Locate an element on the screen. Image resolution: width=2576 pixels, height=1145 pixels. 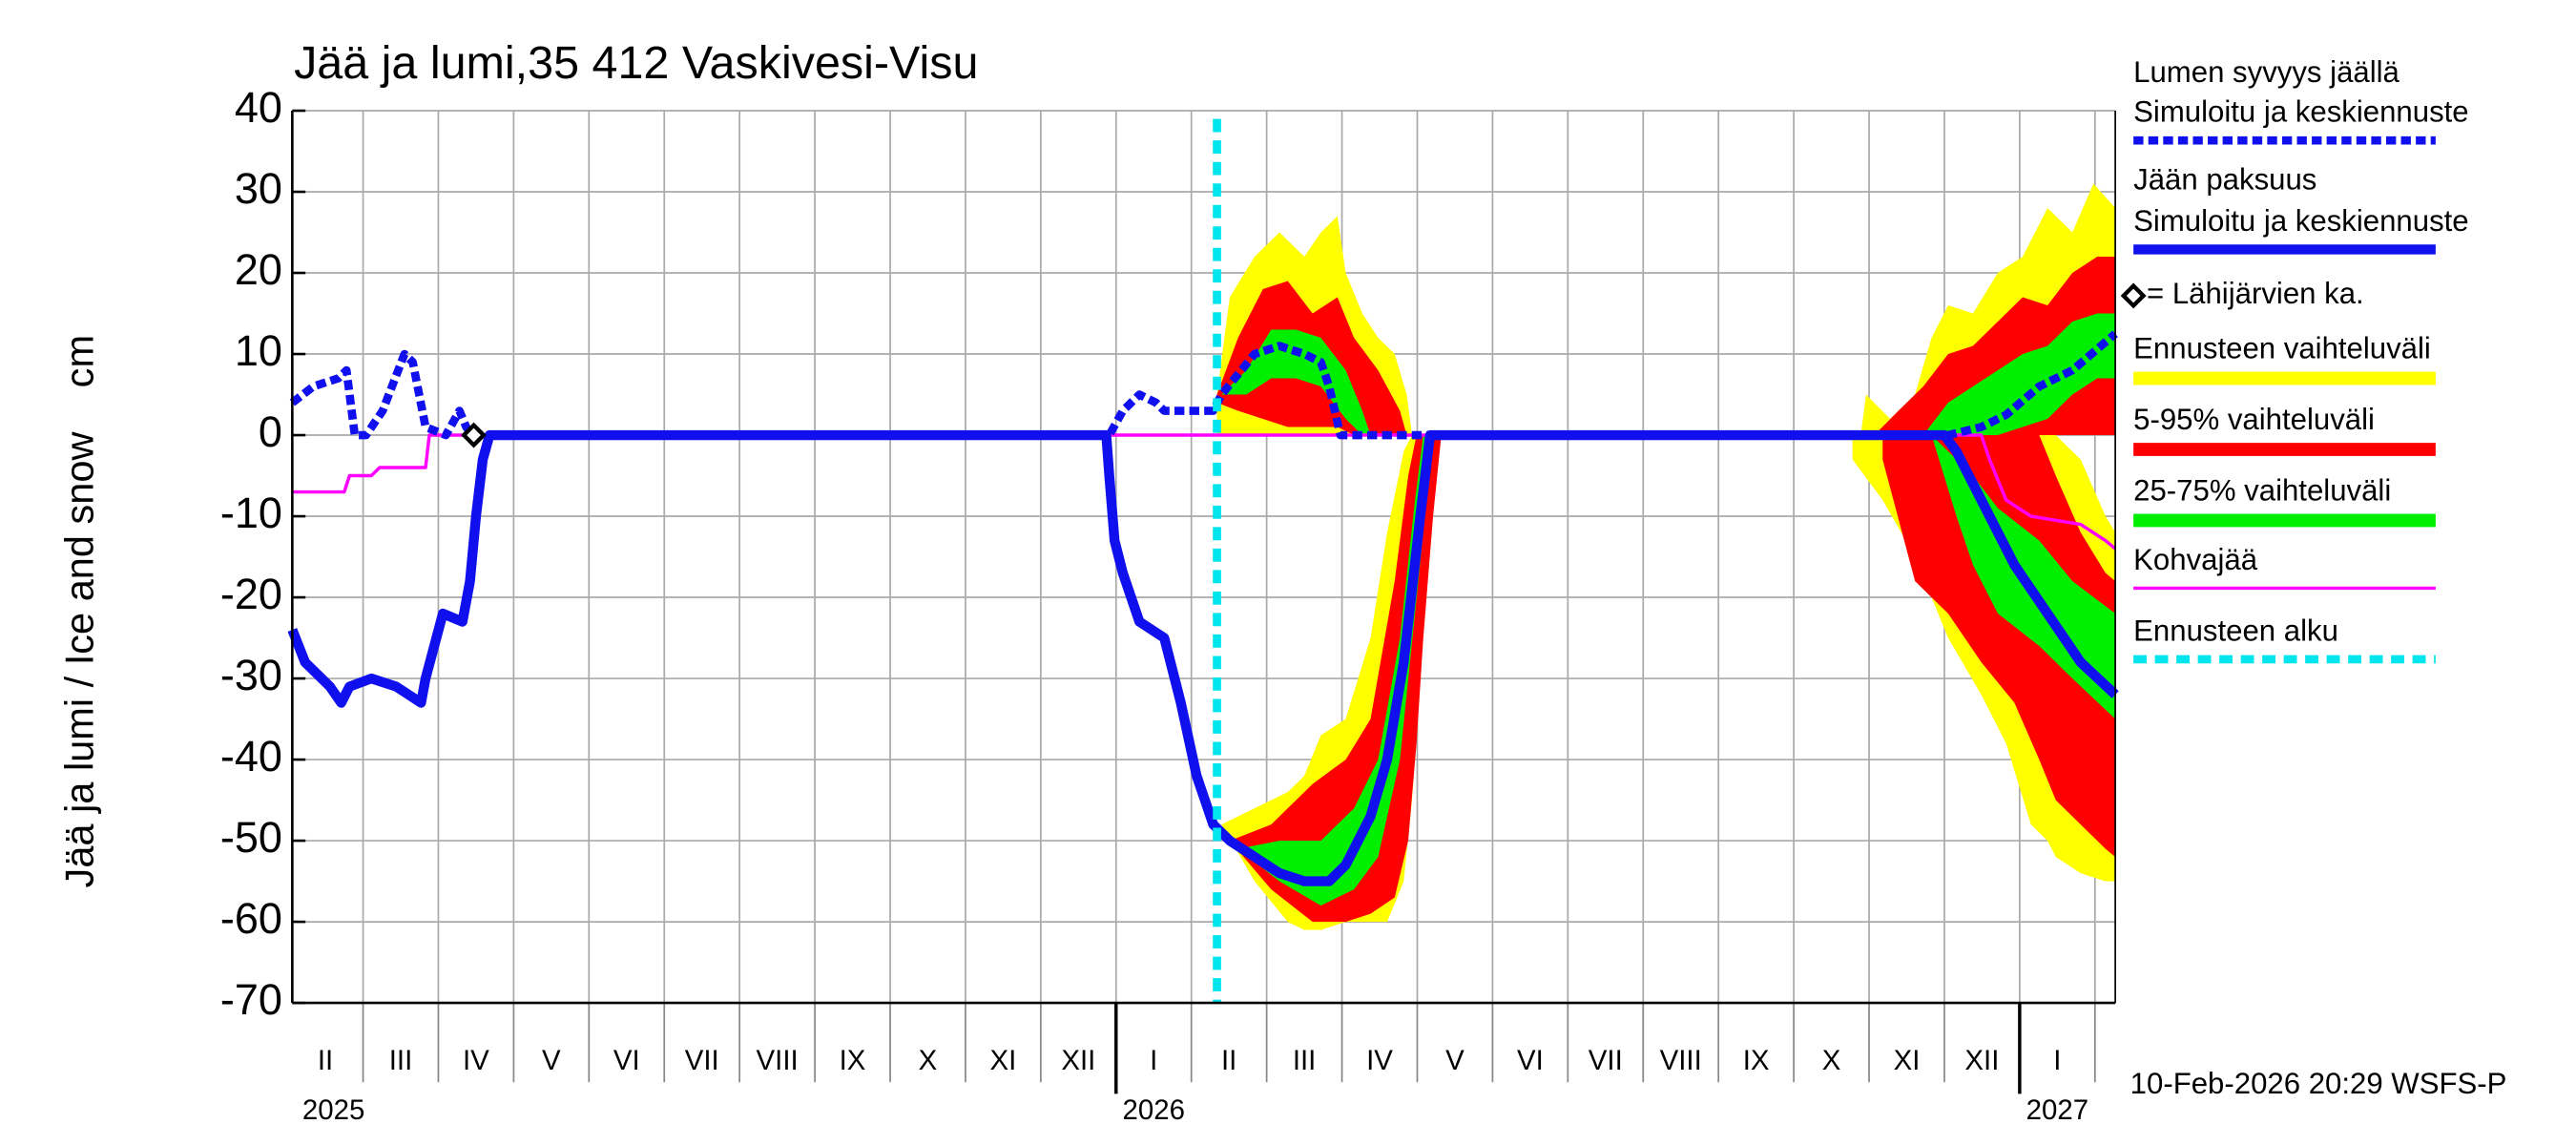
year-label: 2025 is located at coordinates (333, 1110).